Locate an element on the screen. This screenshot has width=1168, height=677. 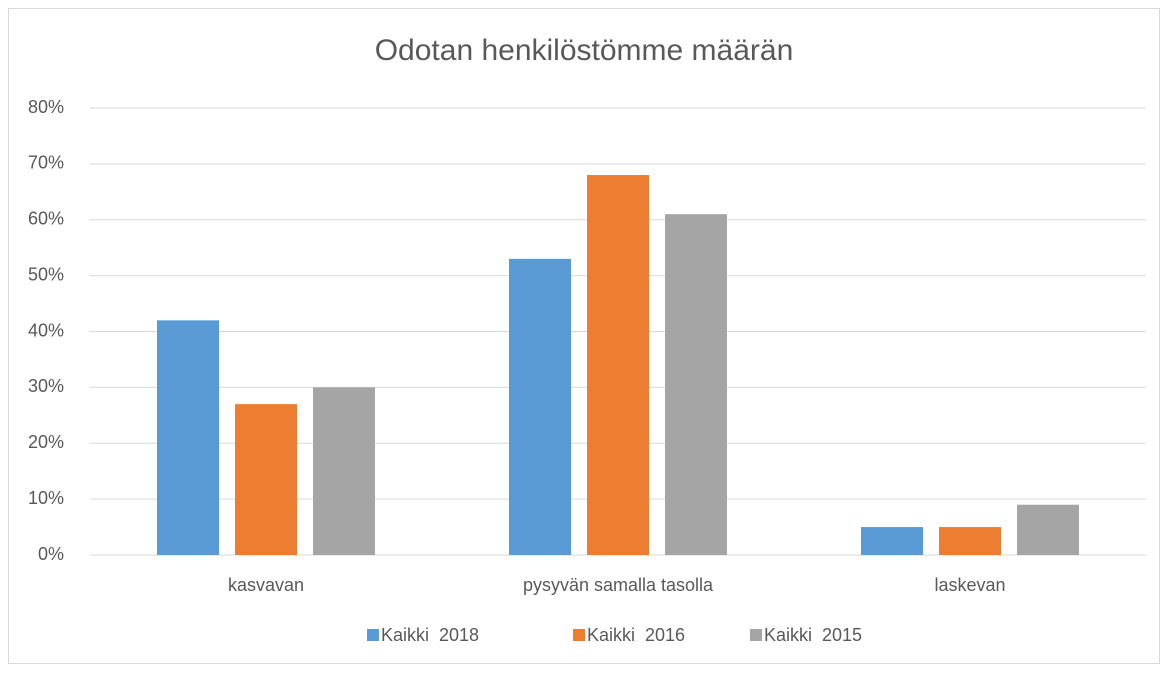
y-tick-label: 80% is located at coordinates (46, 107).